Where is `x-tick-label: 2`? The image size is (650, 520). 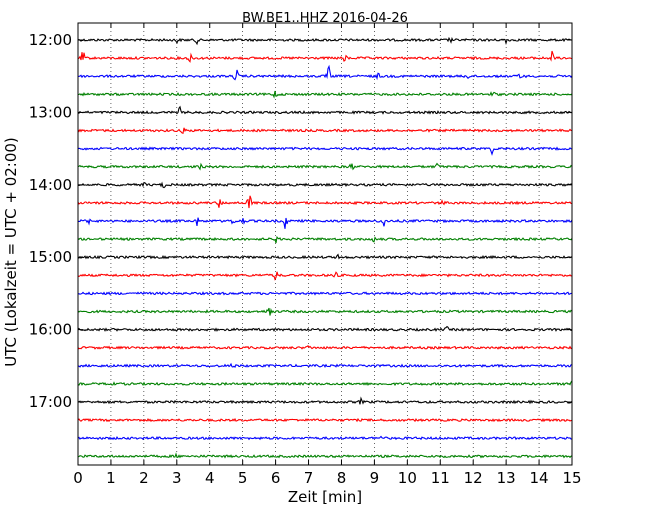 x-tick-label: 2 is located at coordinates (144, 478).